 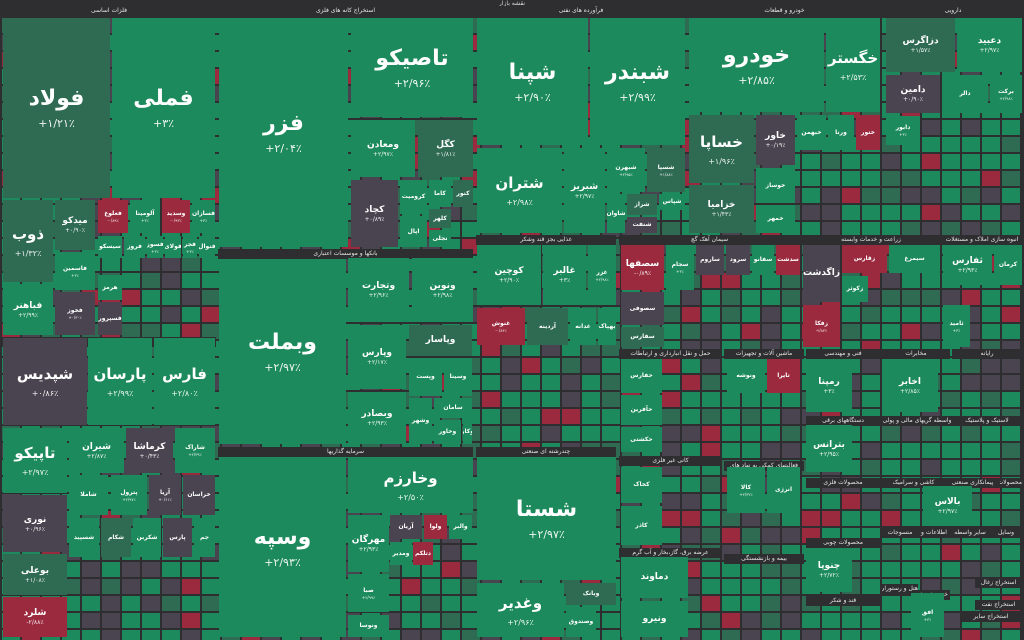 What do you see at coordinates (710, 260) in the screenshot?
I see `stock-tile: ساروم` at bounding box center [710, 260].